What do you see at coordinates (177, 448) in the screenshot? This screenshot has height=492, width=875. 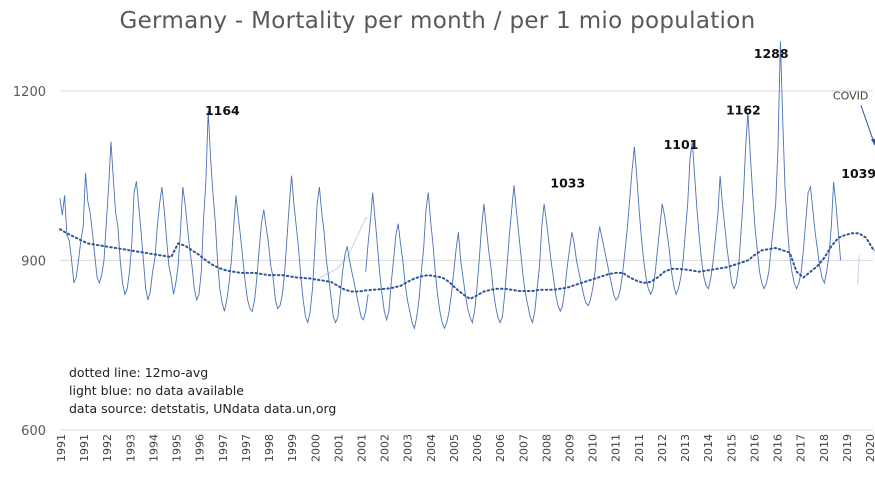 I see `x-tick-label: 1995` at bounding box center [177, 448].